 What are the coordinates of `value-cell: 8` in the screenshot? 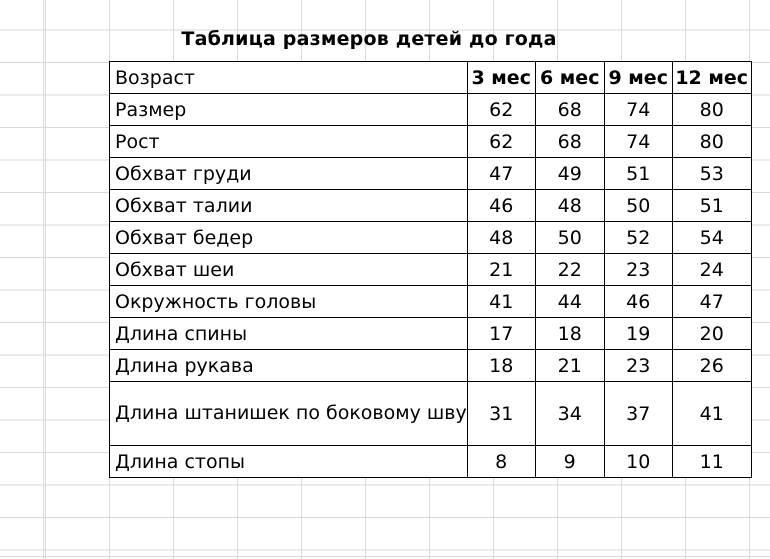 It's located at (501, 461).